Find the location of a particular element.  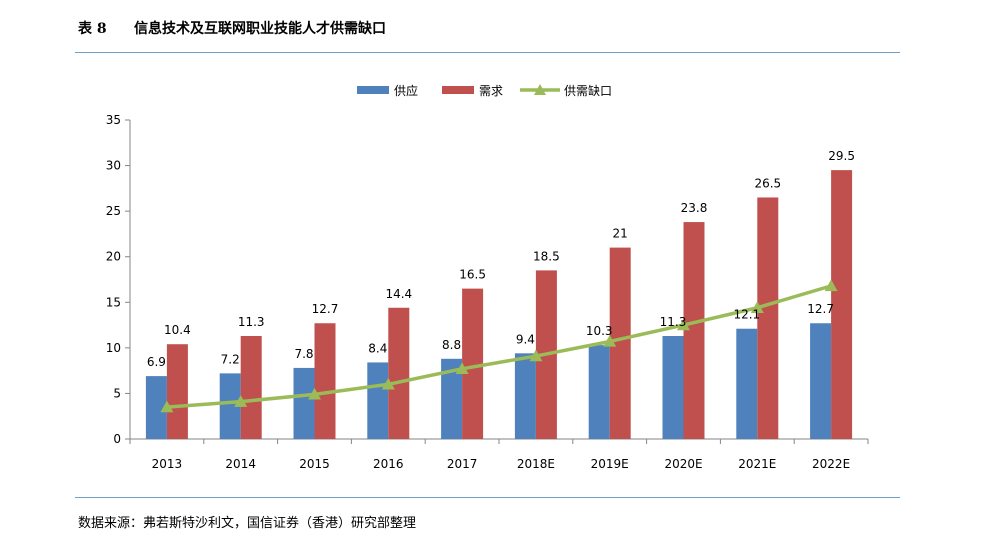

x-tick-label: 2015 is located at coordinates (314, 464).